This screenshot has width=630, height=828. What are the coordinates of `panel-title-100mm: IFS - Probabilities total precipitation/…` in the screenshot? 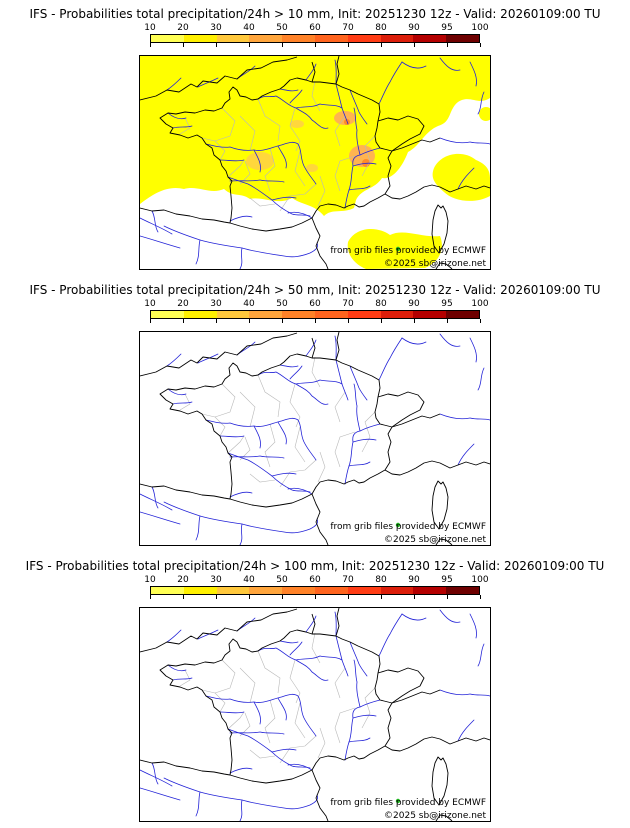 It's located at (315, 566).